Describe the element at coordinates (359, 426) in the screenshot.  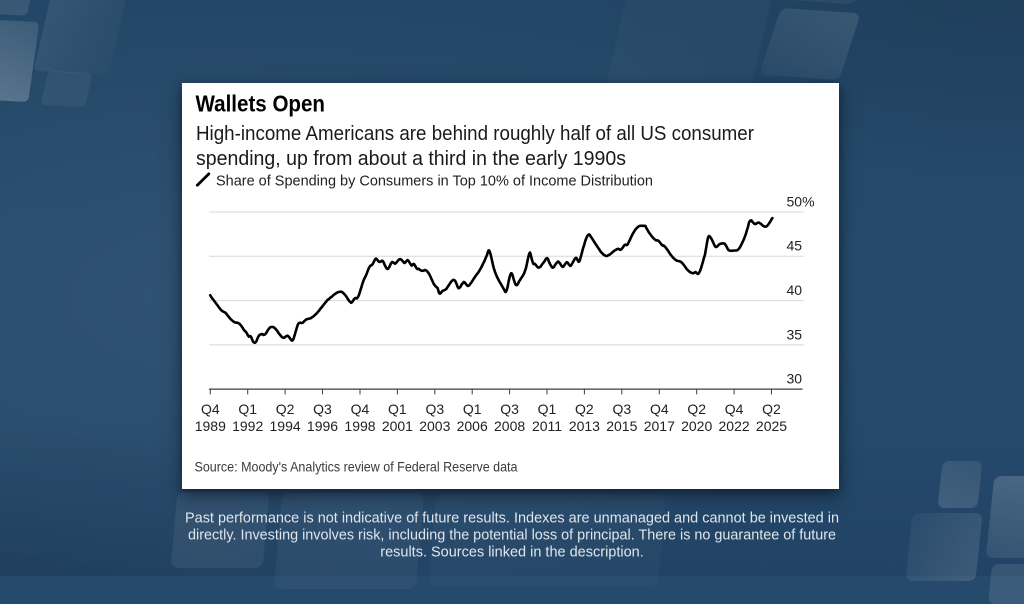
I see `svg-text: 1998` at that location.